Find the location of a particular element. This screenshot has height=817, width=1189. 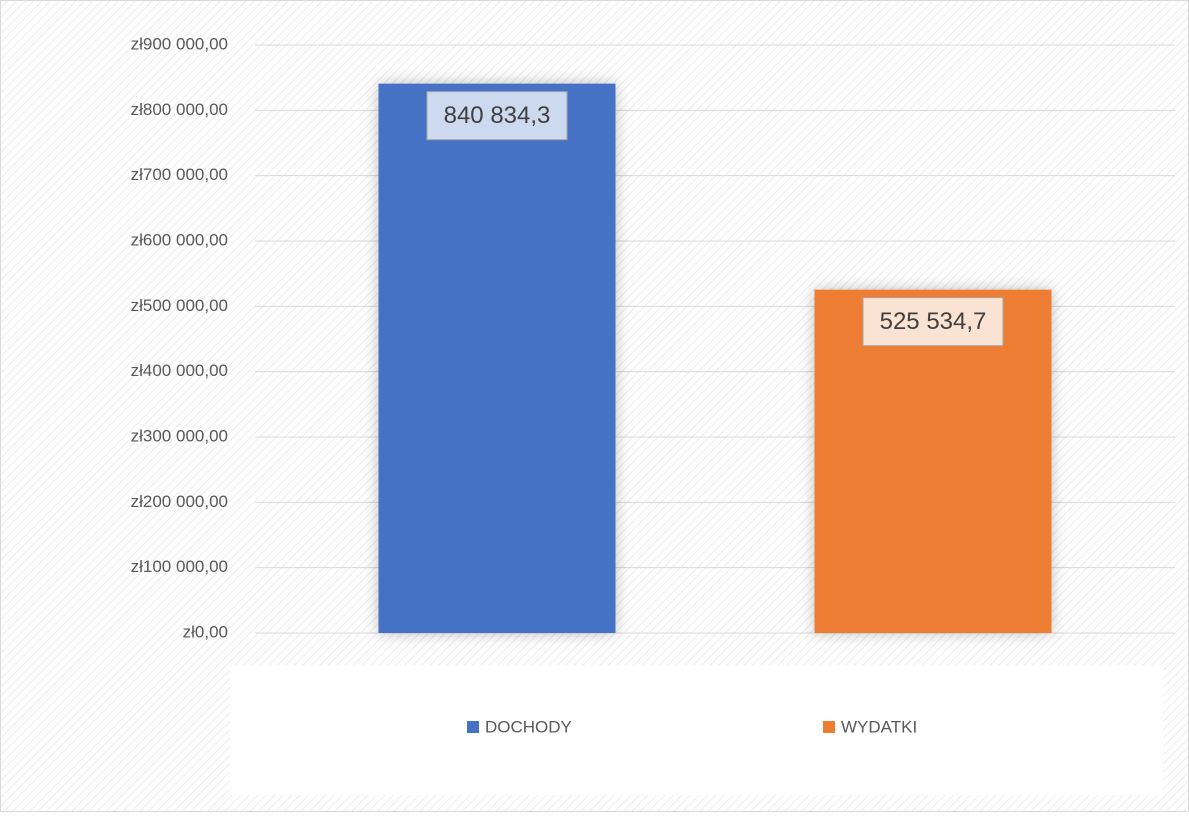

data-label: 840 834,3 is located at coordinates (497, 115).